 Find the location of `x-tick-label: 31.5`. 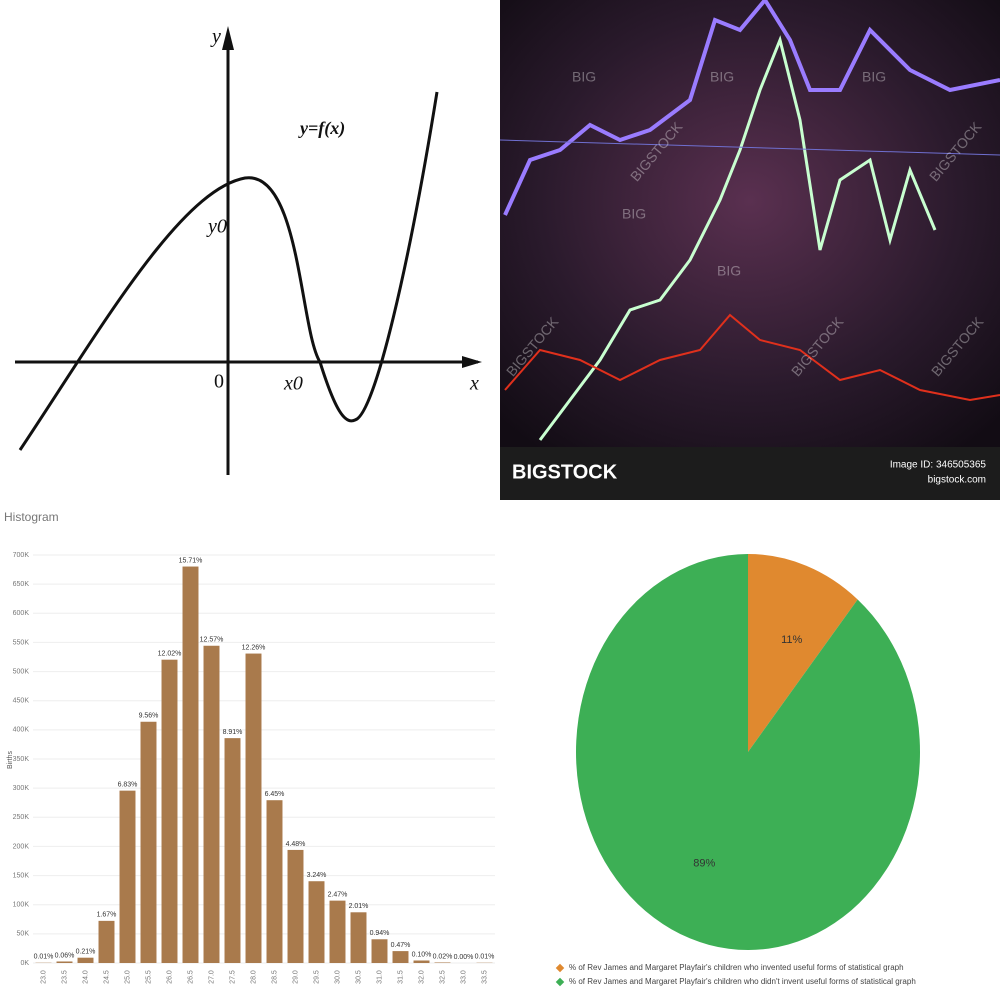

x-tick-label: 31.5 is located at coordinates (400, 977).